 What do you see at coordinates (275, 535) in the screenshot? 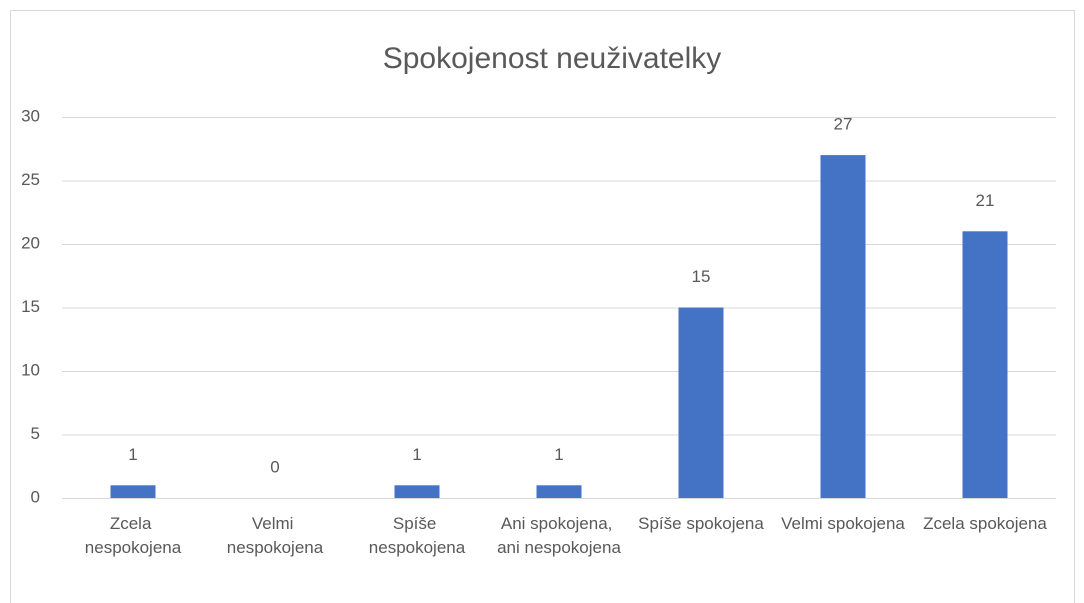
I see `x-tick-label: Velmi nespokojena` at bounding box center [275, 535].